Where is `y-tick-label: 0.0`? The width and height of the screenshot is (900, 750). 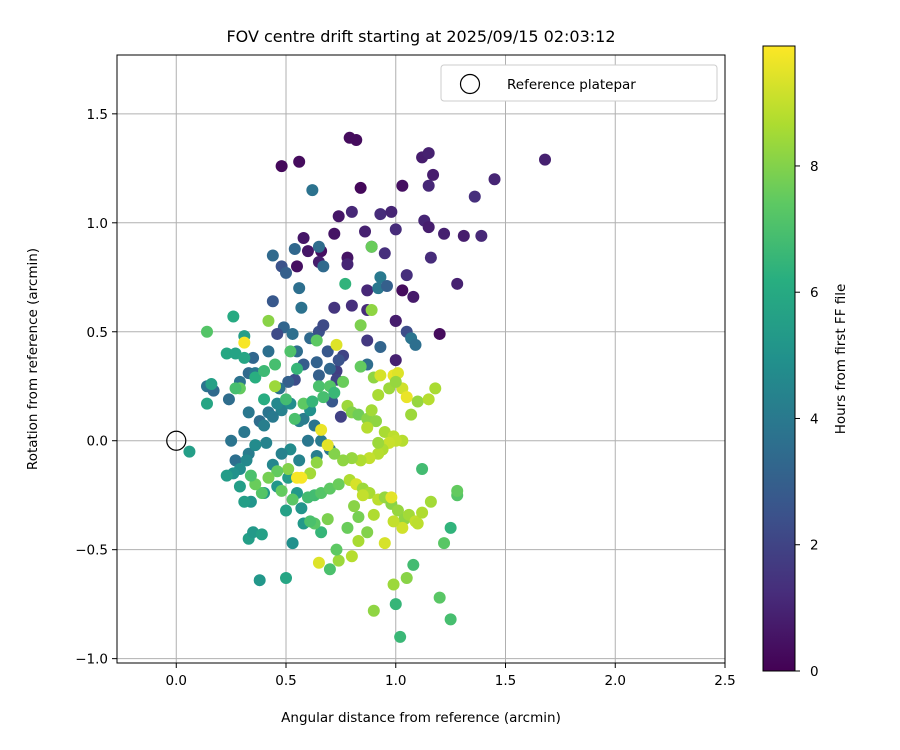 y-tick-label: 0.0 is located at coordinates (97, 442).